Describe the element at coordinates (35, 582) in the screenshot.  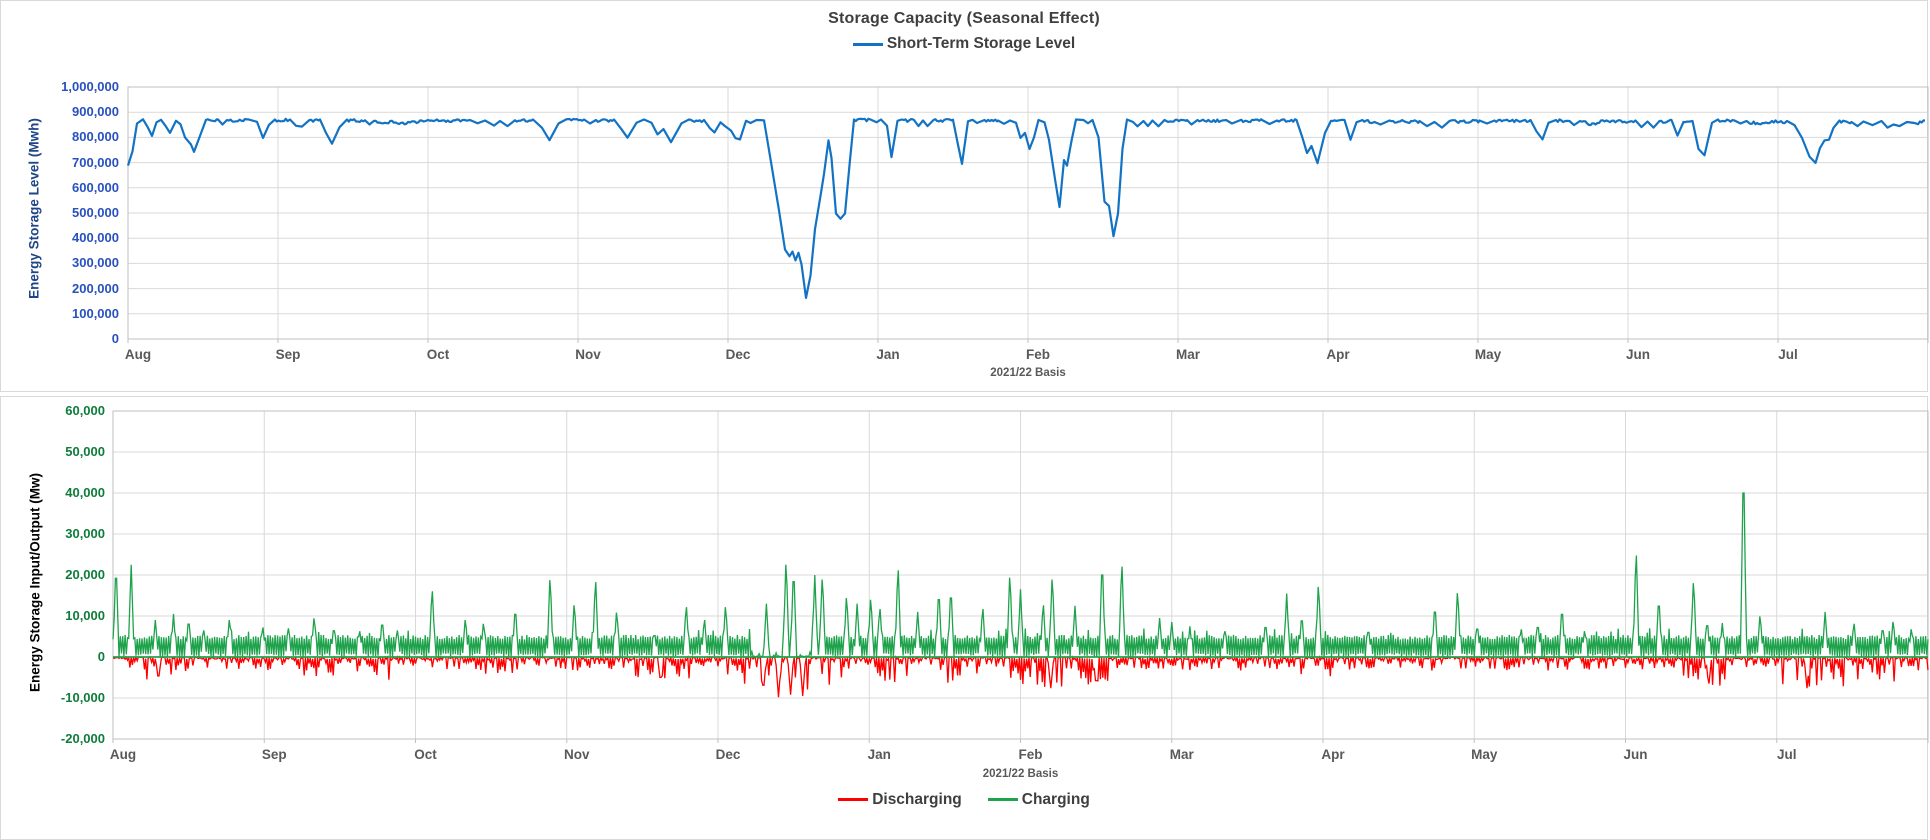
I see `storage-io-y-axis-title: Energy Storage Input/Output (Mw)` at that location.